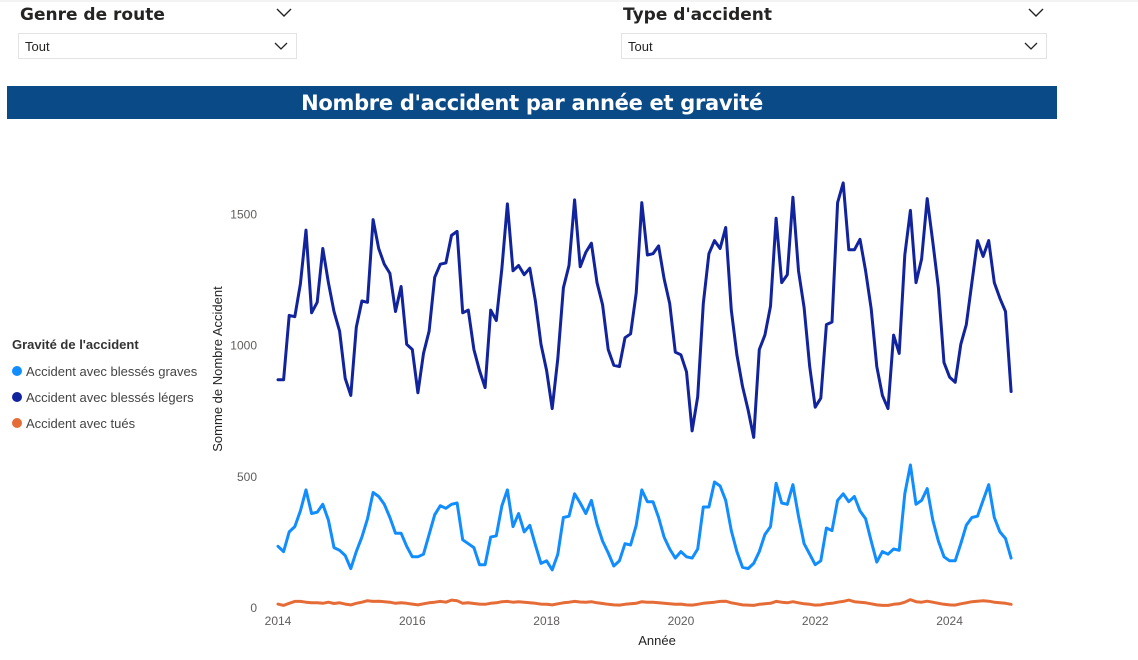 This screenshot has height=660, width=1138. What do you see at coordinates (640, 46) in the screenshot?
I see `type-accident-selected-value: Tout` at bounding box center [640, 46].